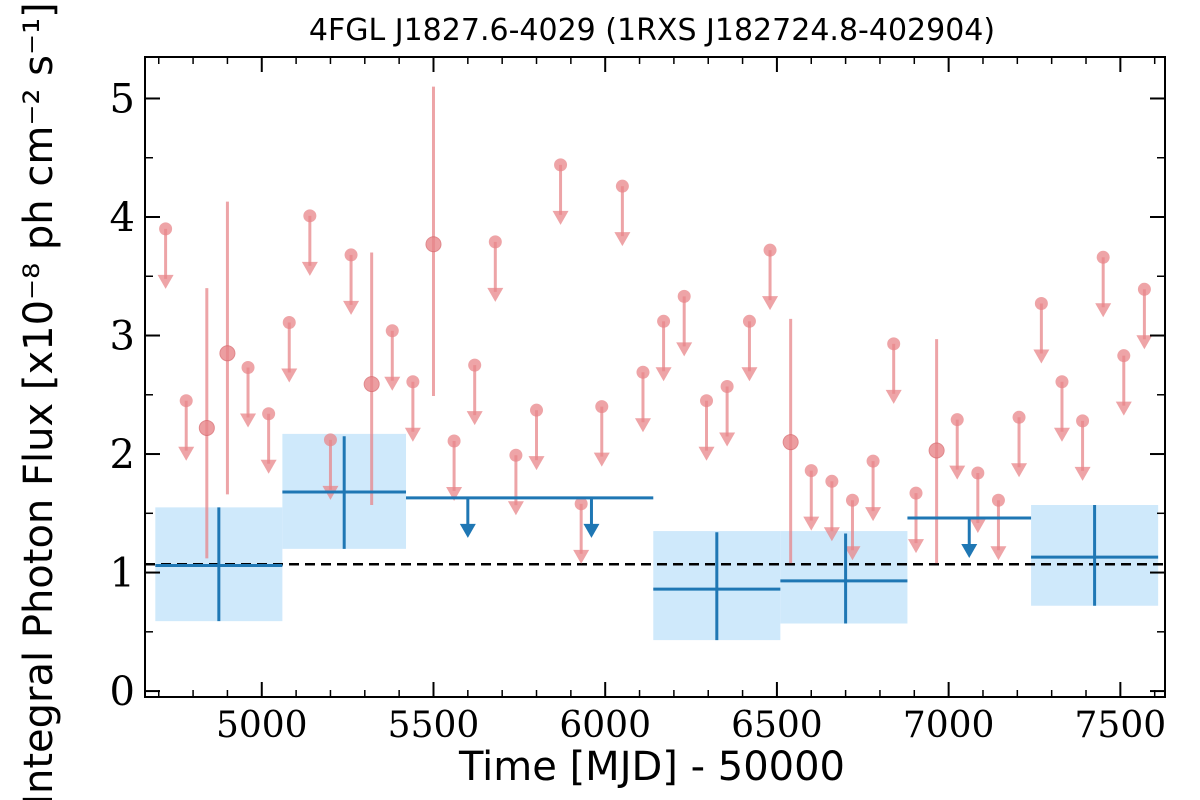 The image size is (1200, 800). What do you see at coordinates (122, 455) in the screenshot?
I see `y-tick-label: 2` at bounding box center [122, 455].